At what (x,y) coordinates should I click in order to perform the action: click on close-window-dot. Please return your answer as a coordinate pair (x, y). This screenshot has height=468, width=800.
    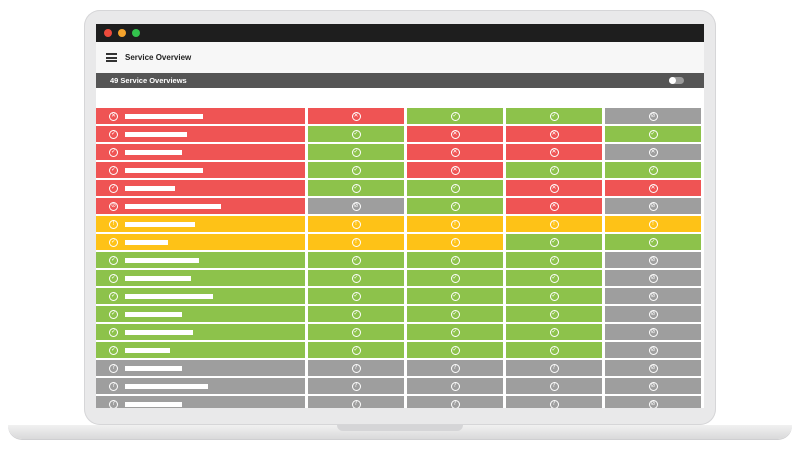
    Looking at the image, I should click on (108, 33).